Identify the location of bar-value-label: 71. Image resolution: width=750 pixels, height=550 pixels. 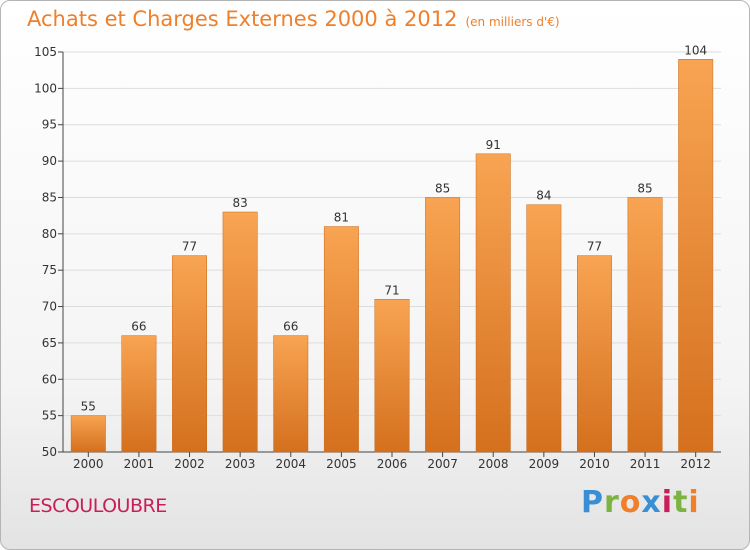
(391, 290).